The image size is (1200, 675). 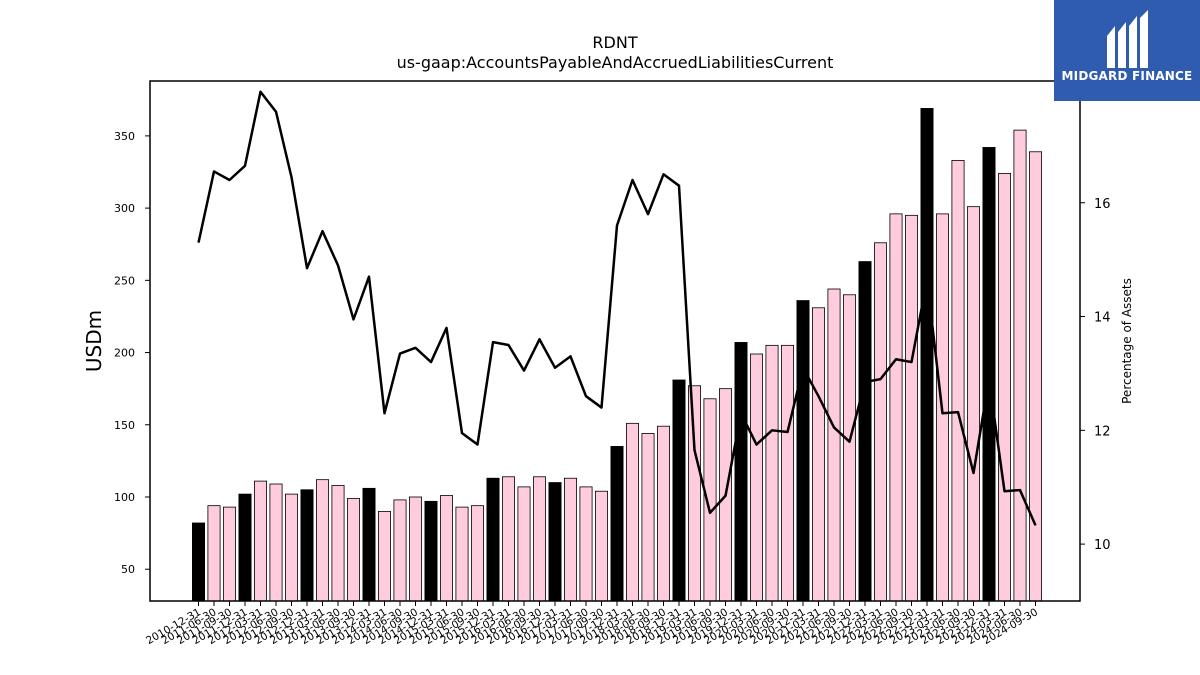 What do you see at coordinates (1095, 375) in the screenshot?
I see `right-y-axis: 10 12 14 16` at bounding box center [1095, 375].